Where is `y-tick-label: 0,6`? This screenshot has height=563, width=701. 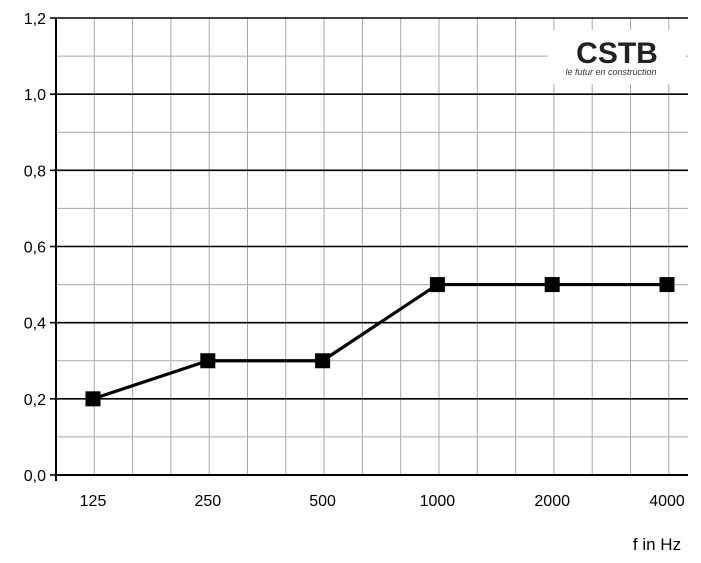
y-tick-label: 0,6 is located at coordinates (35, 248).